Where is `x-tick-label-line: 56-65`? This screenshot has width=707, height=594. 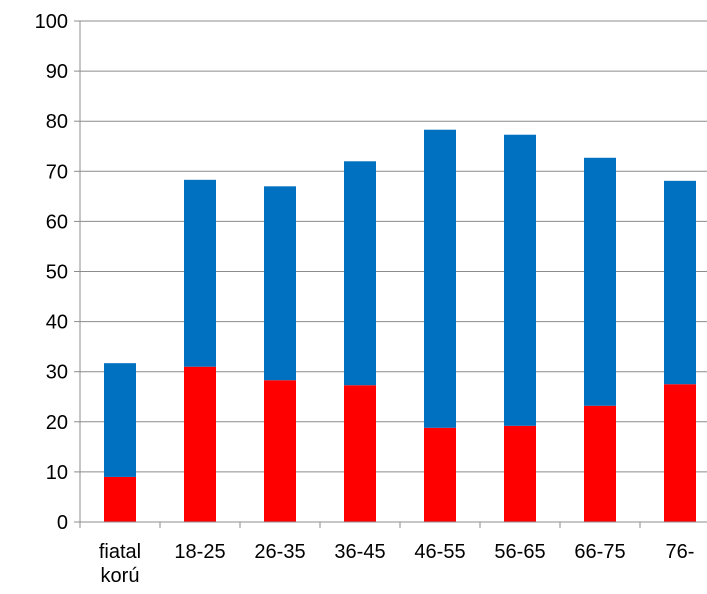 x-tick-label-line: 56-65 is located at coordinates (519, 552).